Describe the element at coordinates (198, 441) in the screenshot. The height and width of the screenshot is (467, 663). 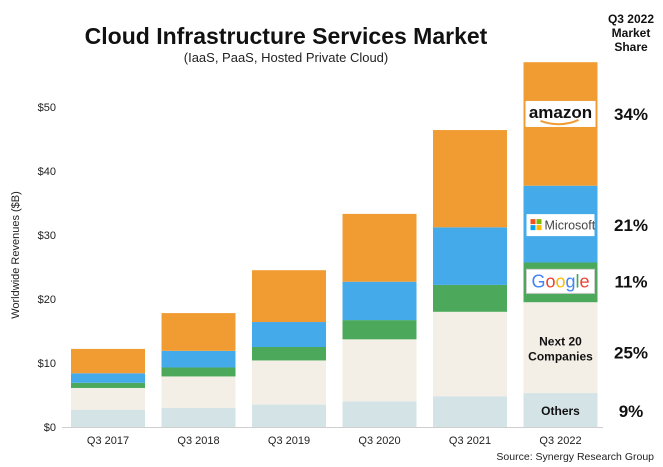
I see `x-tick-label: Q3 2018` at that location.